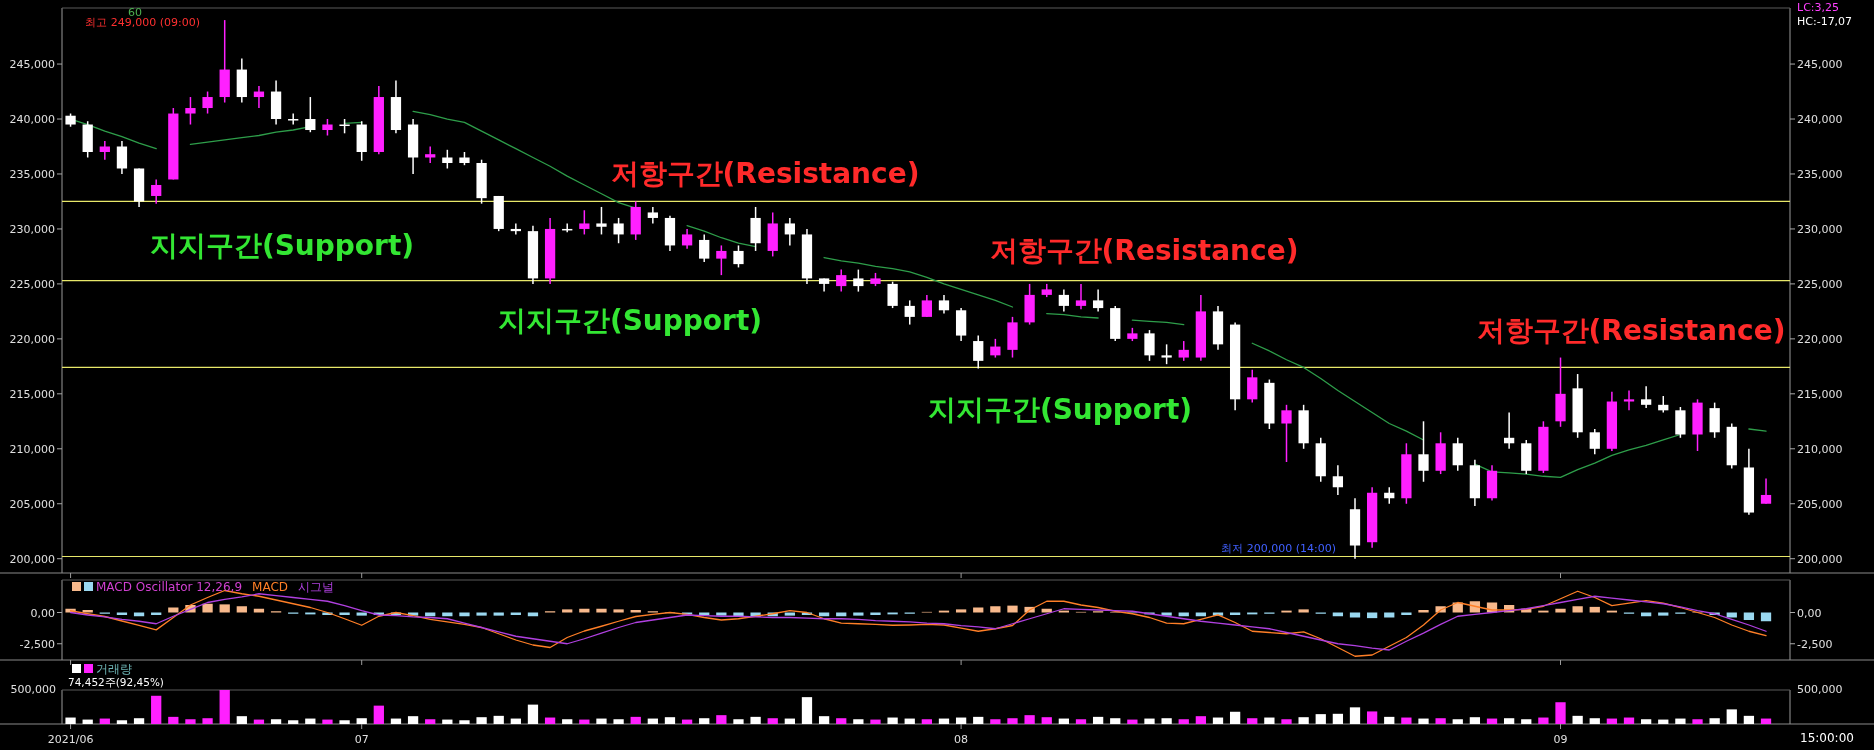 The height and width of the screenshot is (750, 1874). What do you see at coordinates (37, 644) in the screenshot?
I see `y-tick-label: -2,500` at bounding box center [37, 644].